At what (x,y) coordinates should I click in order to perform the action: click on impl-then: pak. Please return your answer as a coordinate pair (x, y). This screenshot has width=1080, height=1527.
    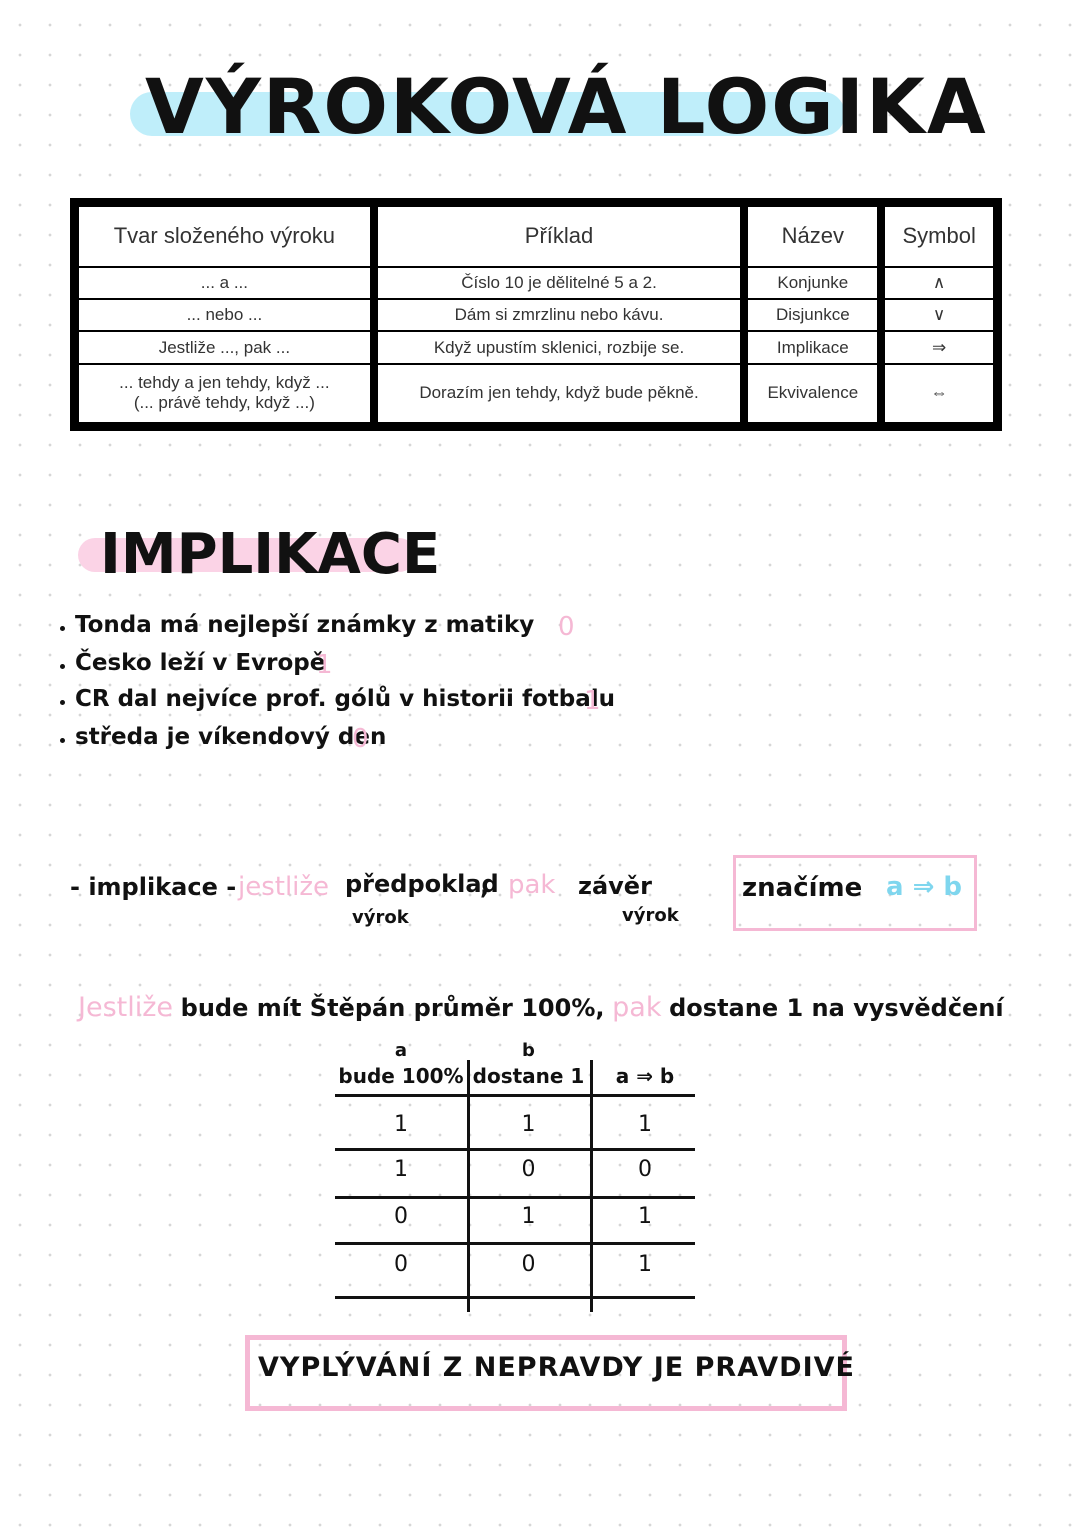
    Looking at the image, I should click on (532, 885).